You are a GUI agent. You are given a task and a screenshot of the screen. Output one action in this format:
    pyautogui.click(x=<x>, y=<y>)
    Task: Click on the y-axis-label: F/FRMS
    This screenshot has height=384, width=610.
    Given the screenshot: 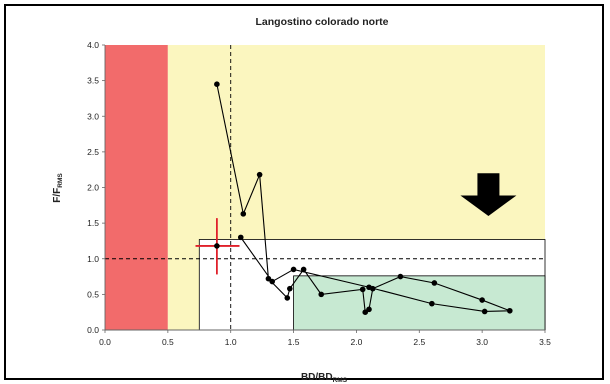 What is the action you would take?
    pyautogui.click(x=58, y=188)
    